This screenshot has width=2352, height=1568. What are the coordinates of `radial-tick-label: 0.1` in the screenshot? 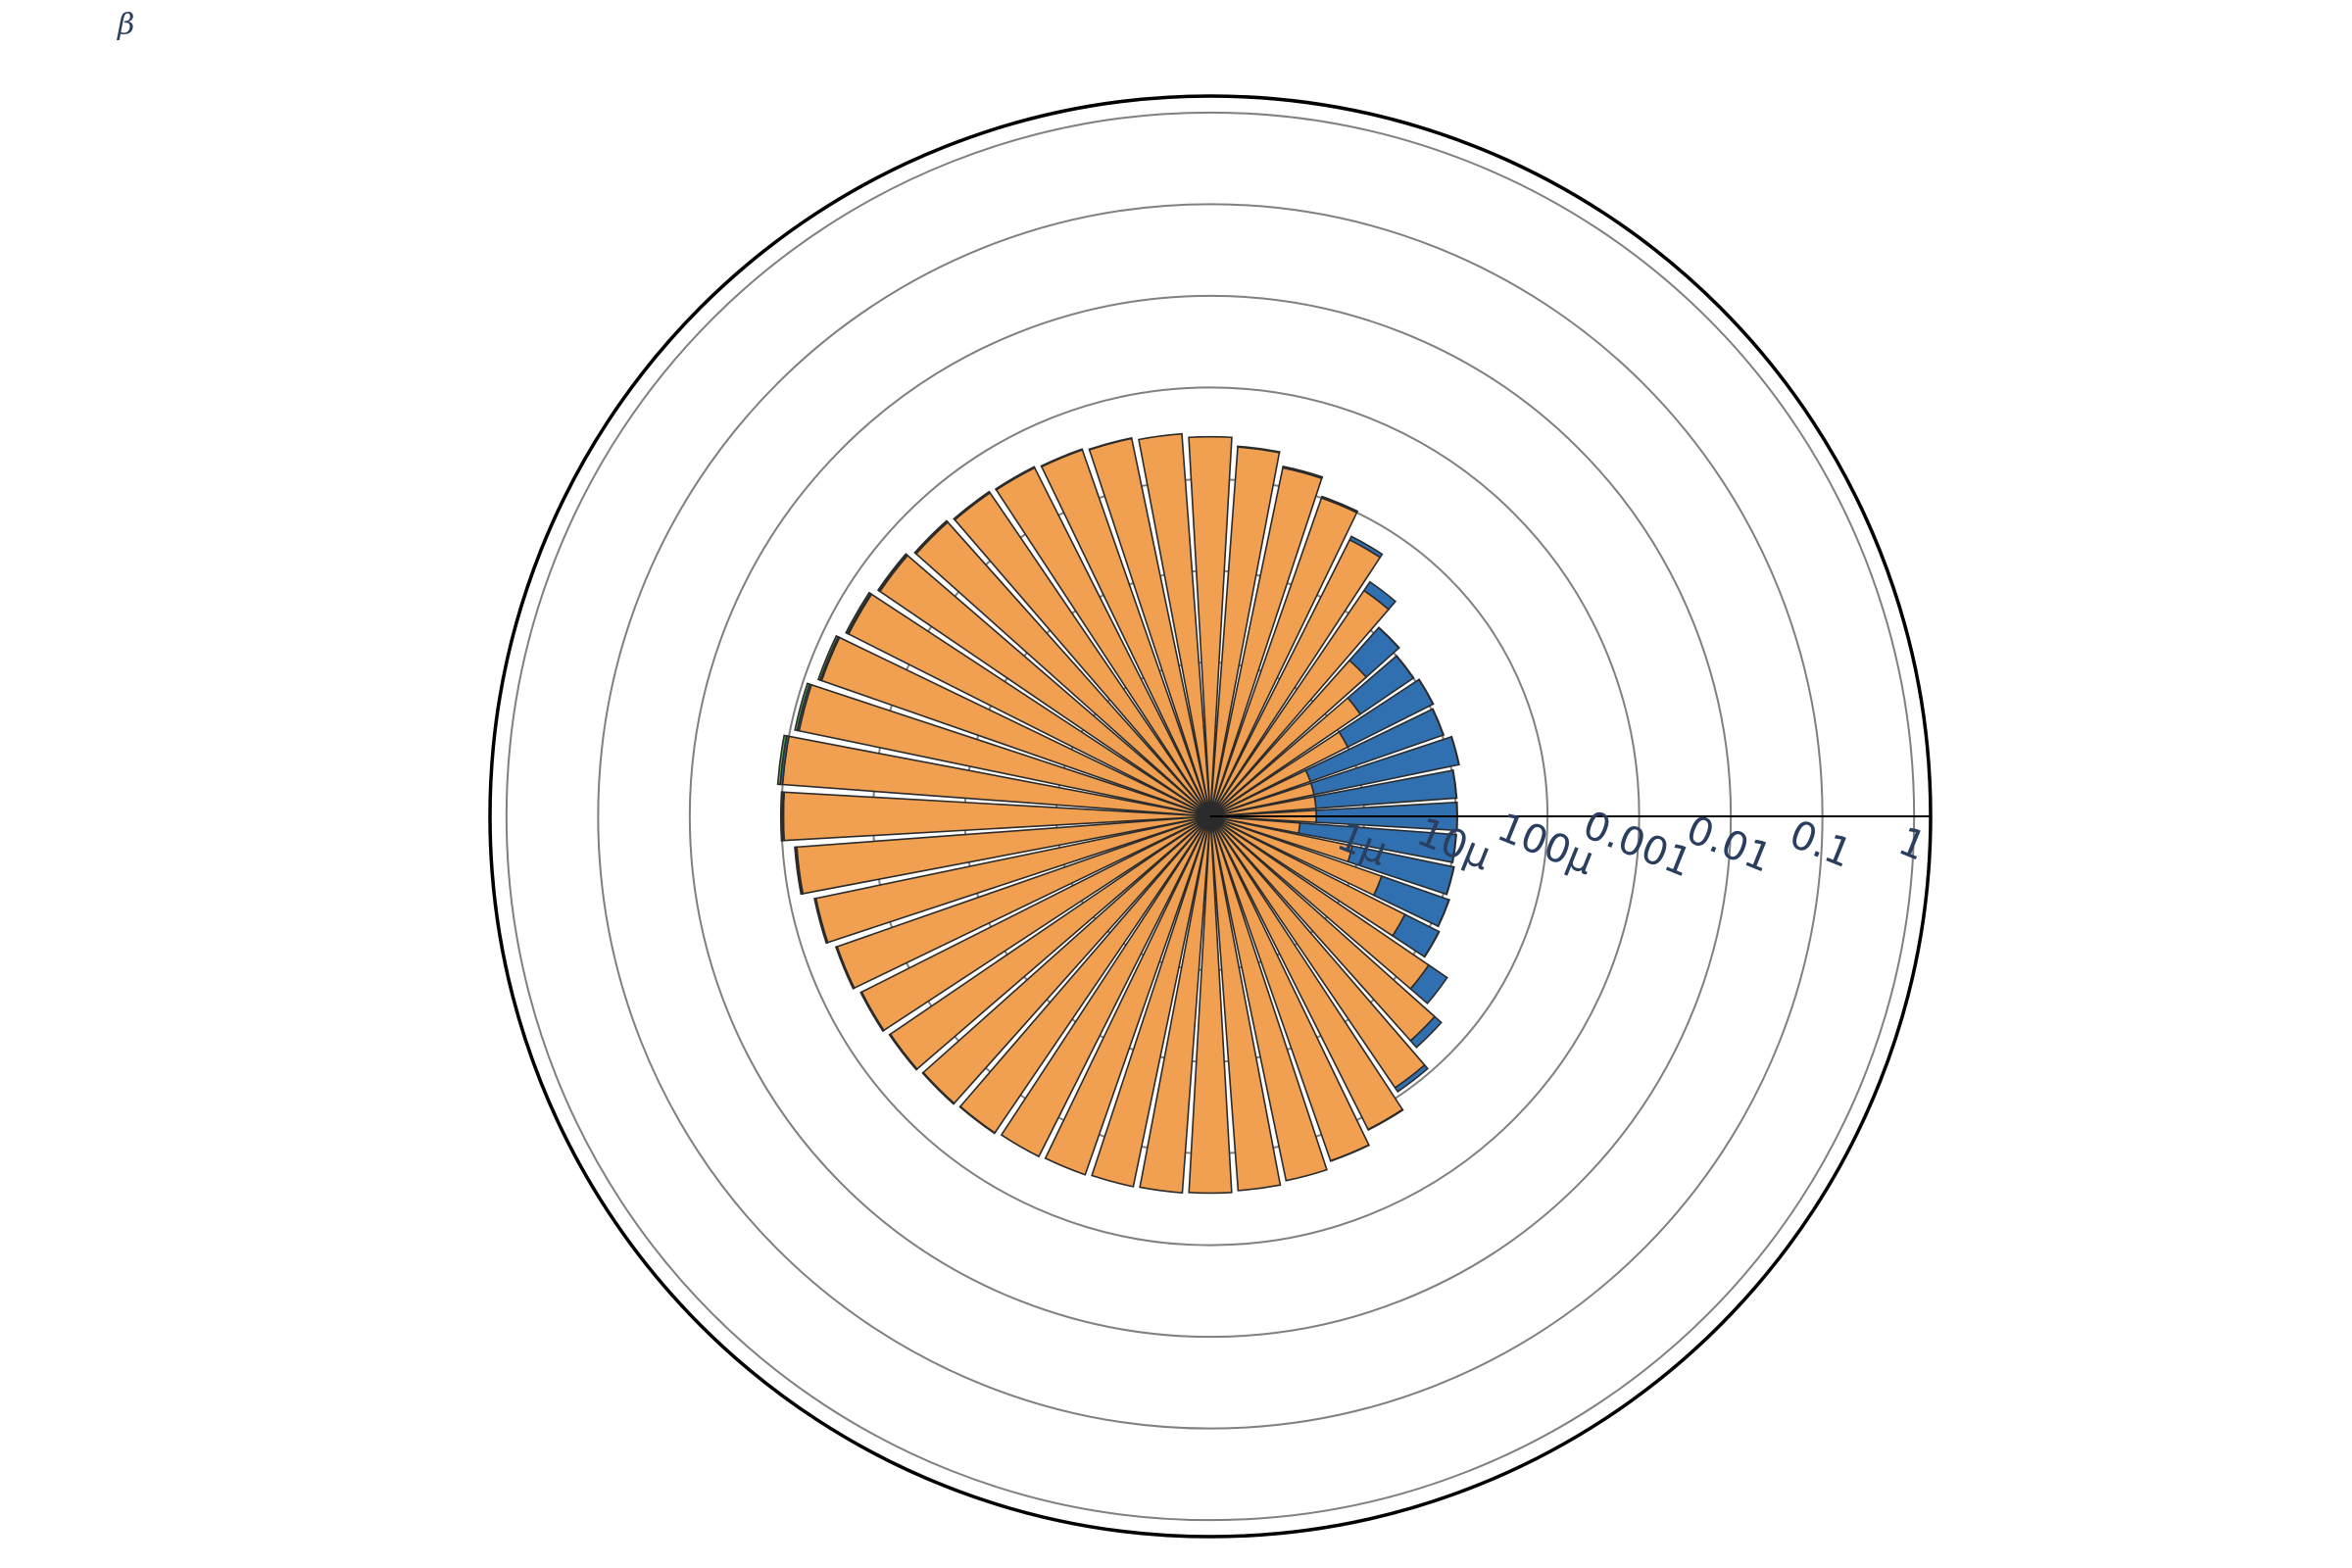 It's located at (1821, 843).